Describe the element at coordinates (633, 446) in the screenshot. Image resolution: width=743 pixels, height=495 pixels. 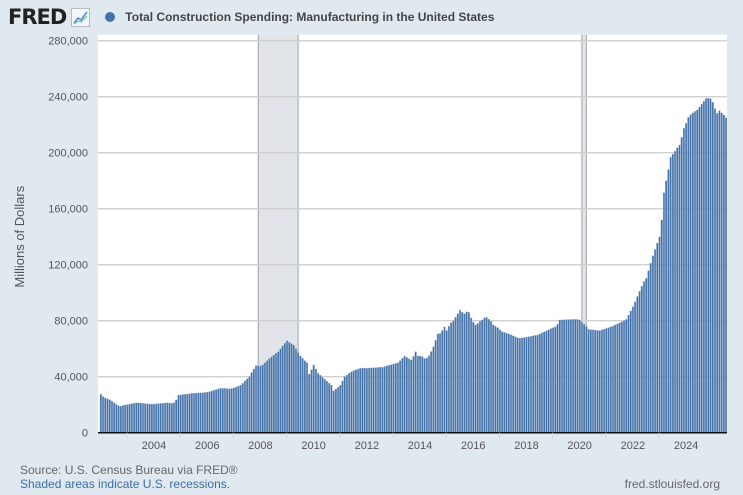
I see `x-tick-label: 2022` at that location.